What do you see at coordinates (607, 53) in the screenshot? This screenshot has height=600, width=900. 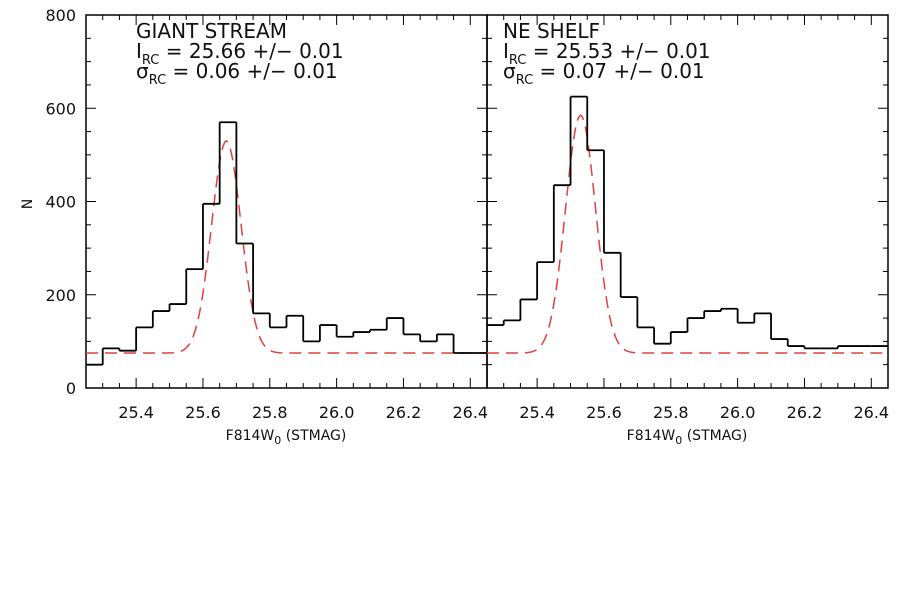 I see `fit-line-1: IRC = 25.53 +/− 0.01` at bounding box center [607, 53].